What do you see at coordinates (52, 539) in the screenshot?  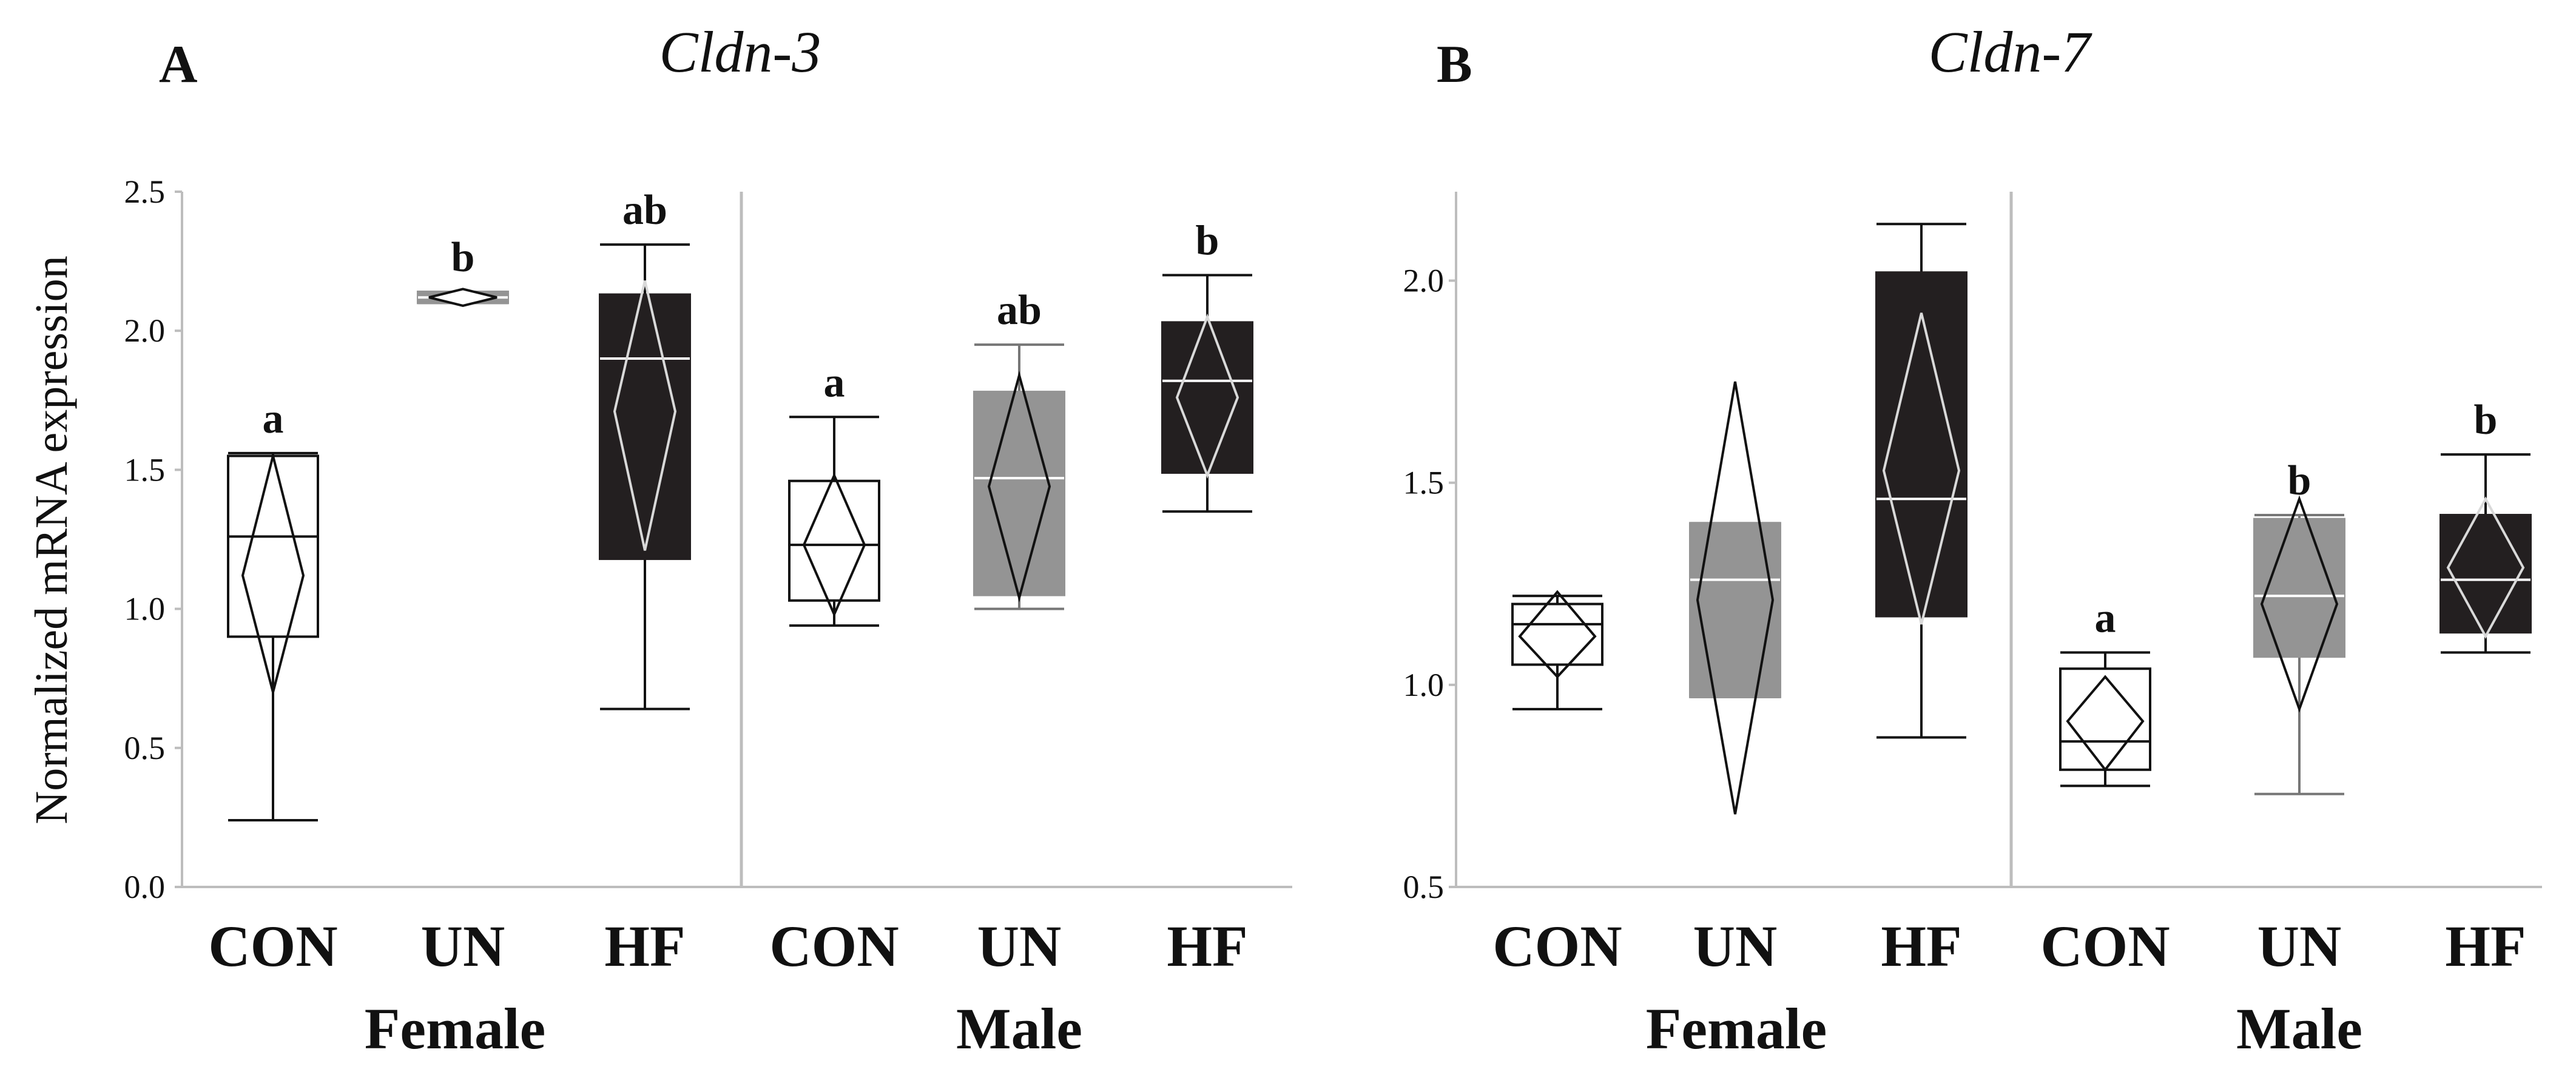 I see `y-axis-title: Normalized mRNA expression` at bounding box center [52, 539].